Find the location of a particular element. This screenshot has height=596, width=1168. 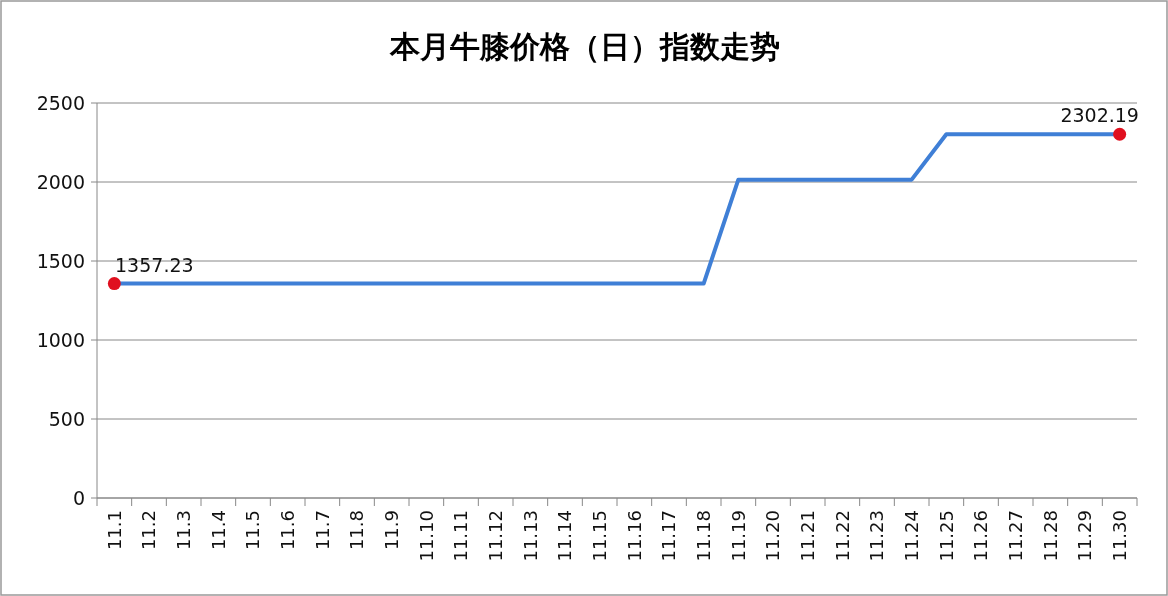

data-label: 2302.19 is located at coordinates (1099, 115).